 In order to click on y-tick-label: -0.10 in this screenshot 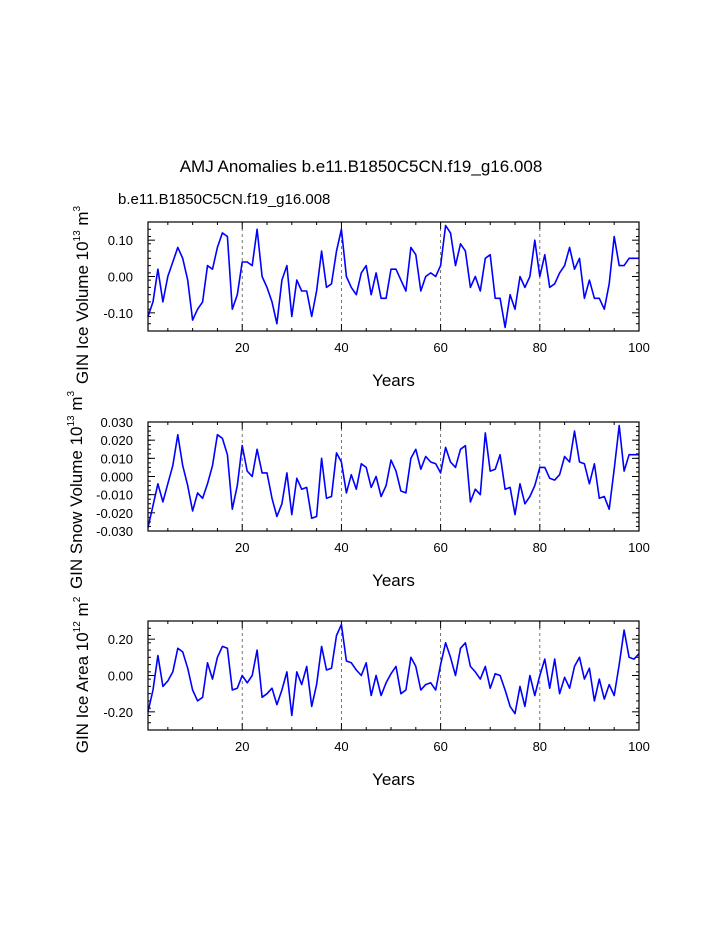, I will do `click(118, 313)`.